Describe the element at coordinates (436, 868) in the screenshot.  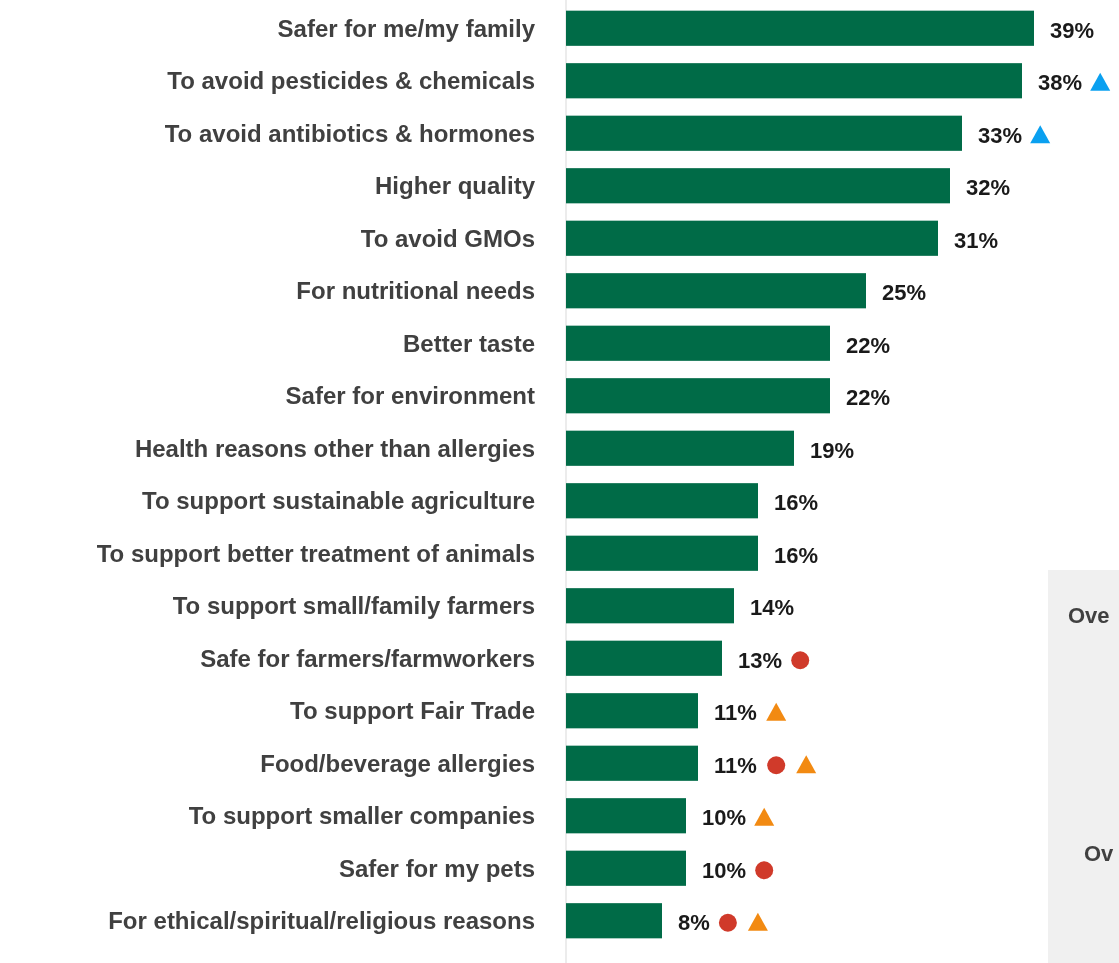
I see `y-tick-label: Safer for my pets` at that location.